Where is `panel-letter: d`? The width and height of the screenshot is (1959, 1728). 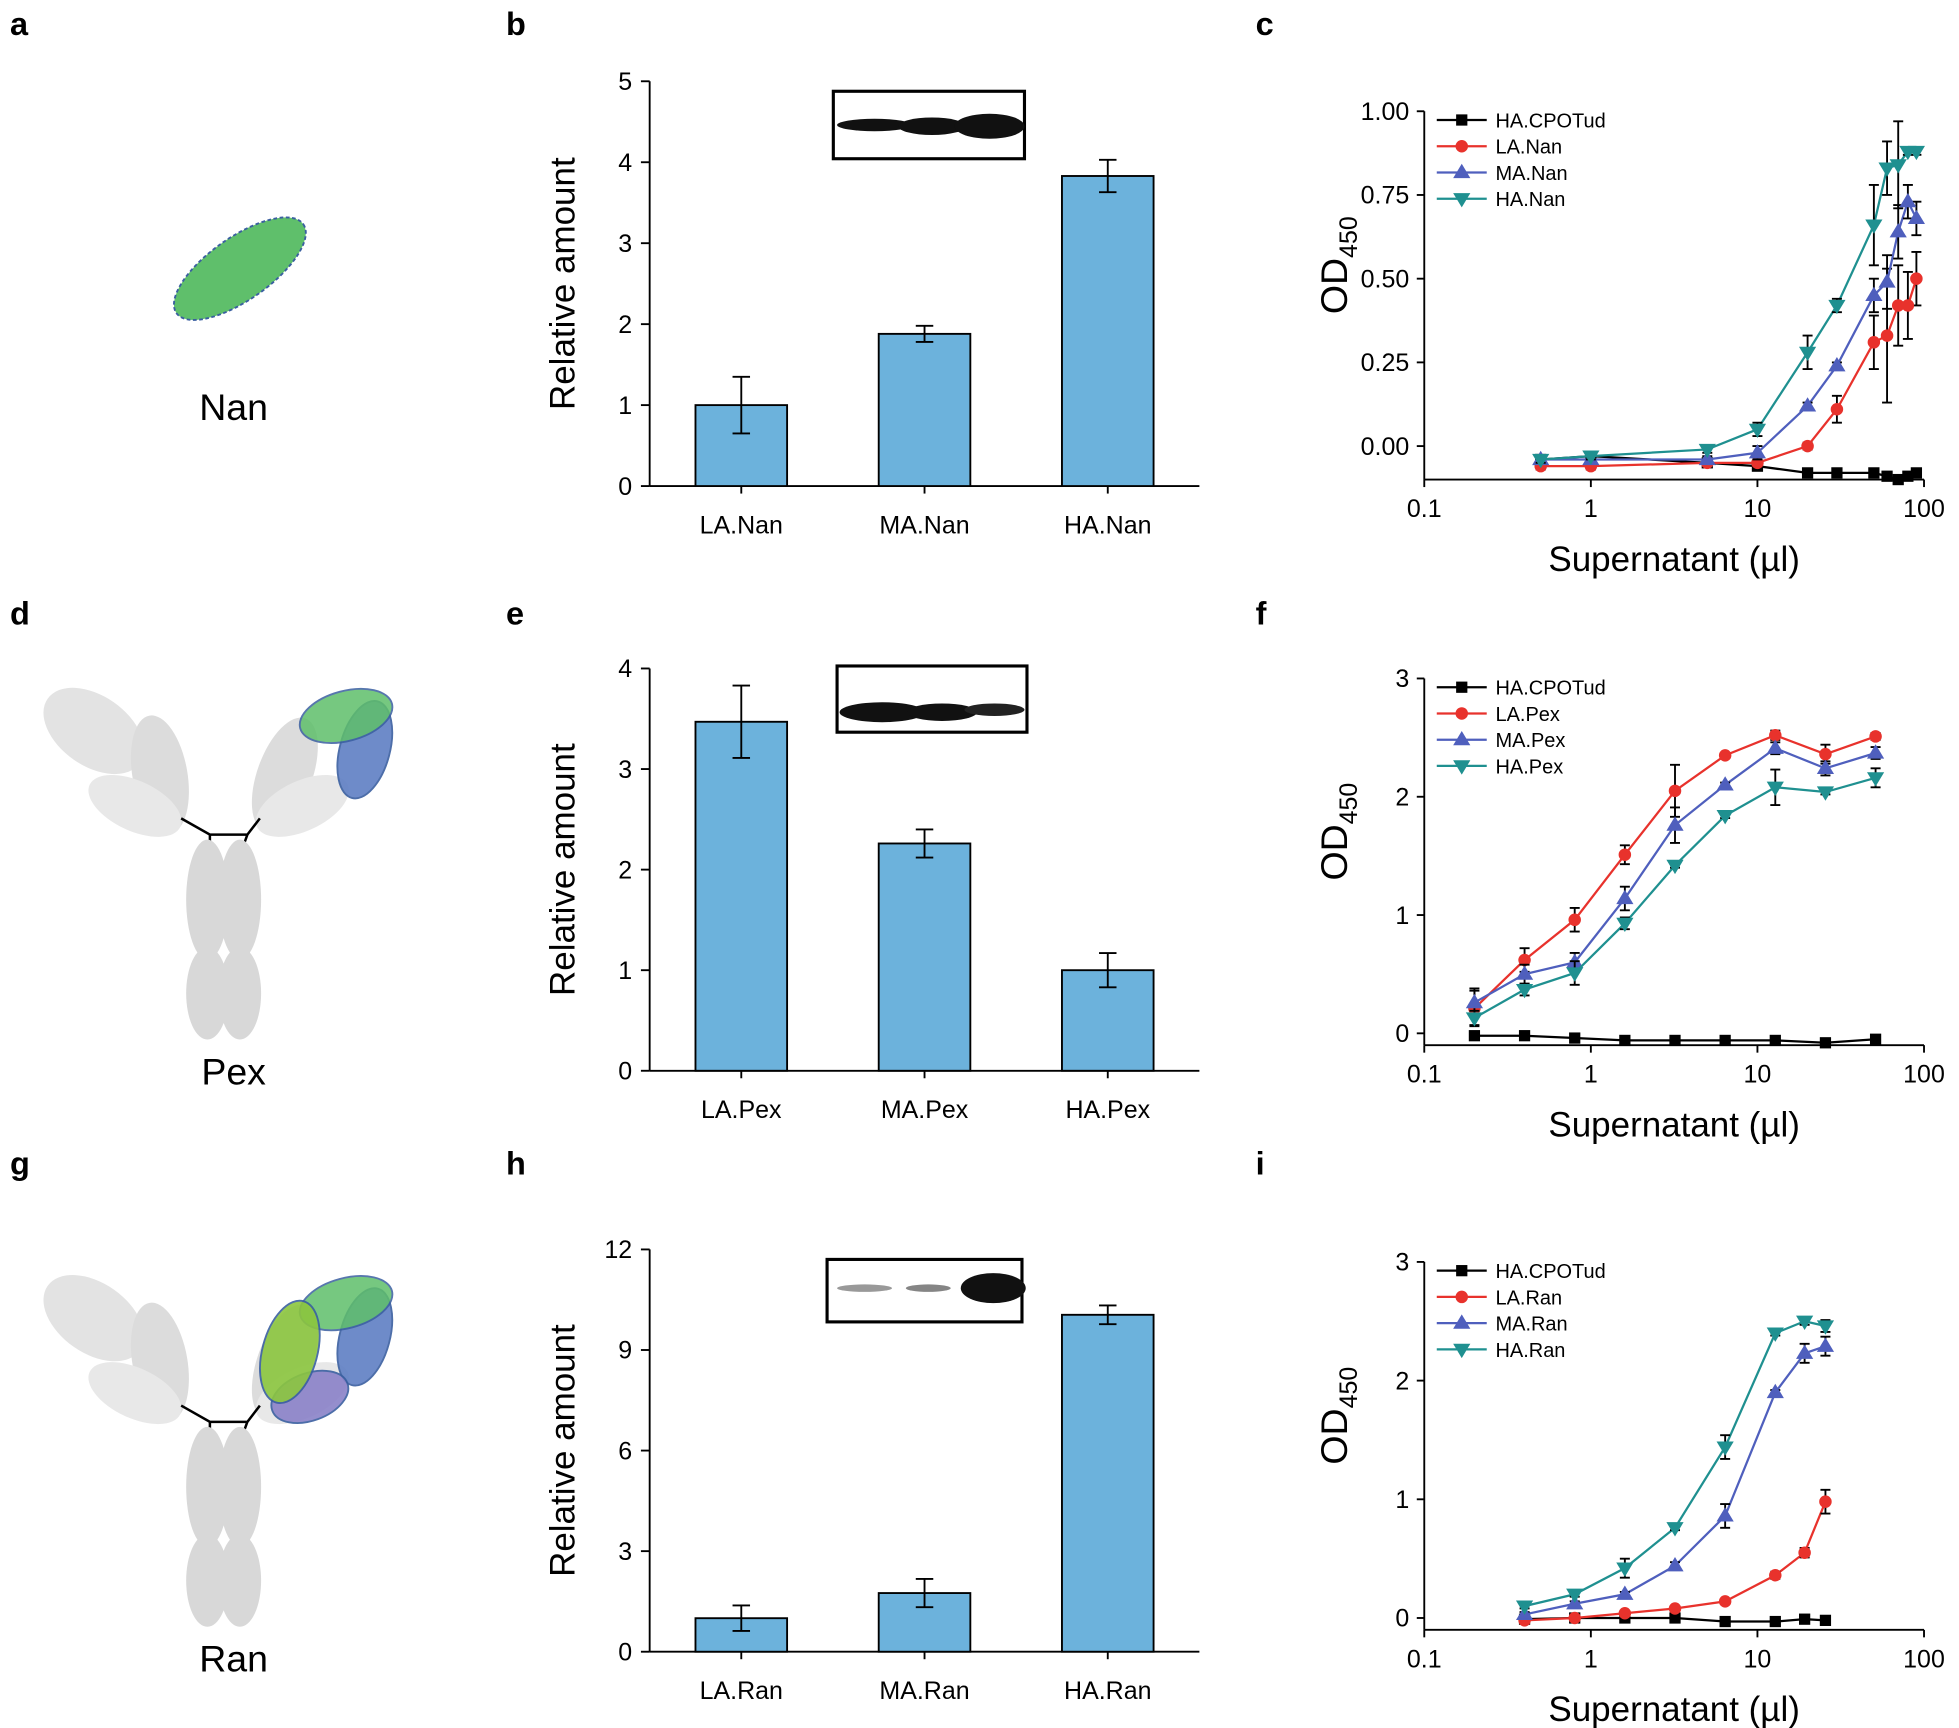
panel-letter: d is located at coordinates (20, 614).